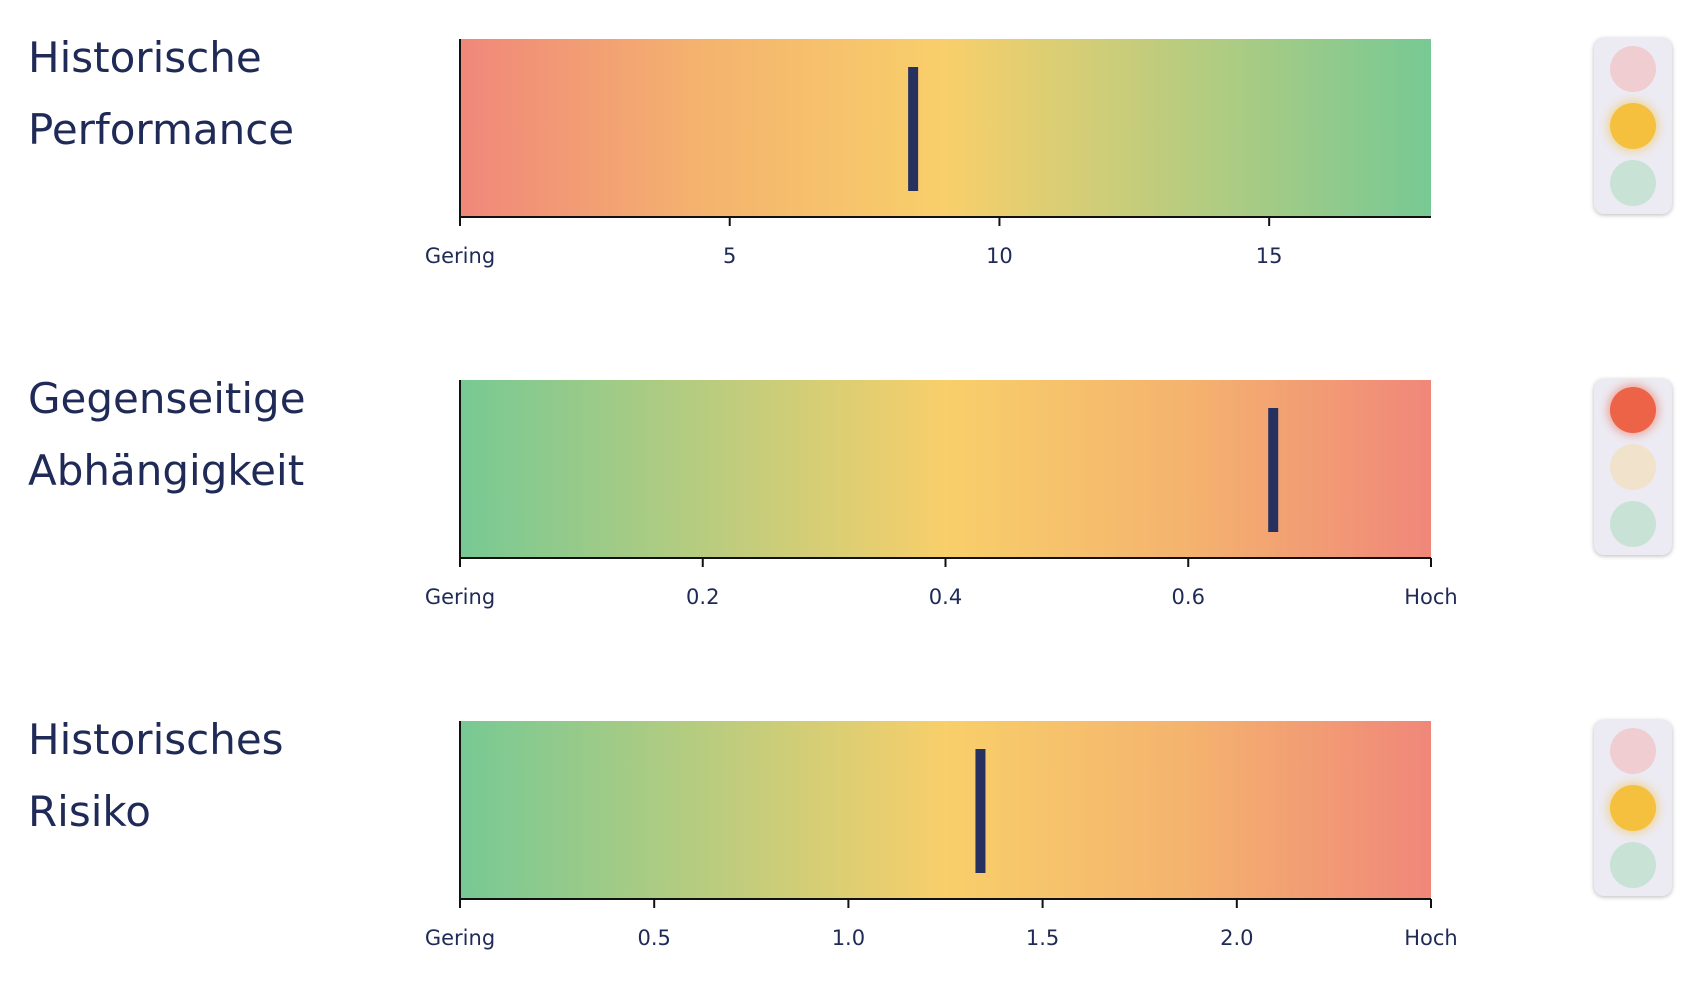 Image resolution: width=1688 pixels, height=982 pixels. I want to click on bullet-graphic: Gering 0.5 1.0 1.5 2.0 Hoch, so click(941, 835).